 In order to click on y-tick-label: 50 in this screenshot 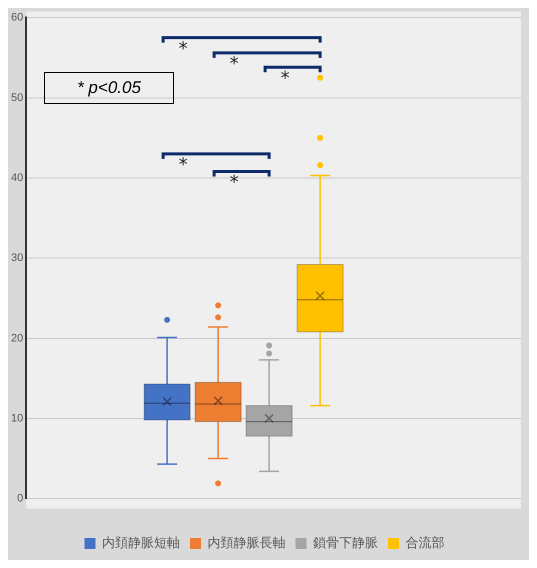, I will do `click(17, 98)`.